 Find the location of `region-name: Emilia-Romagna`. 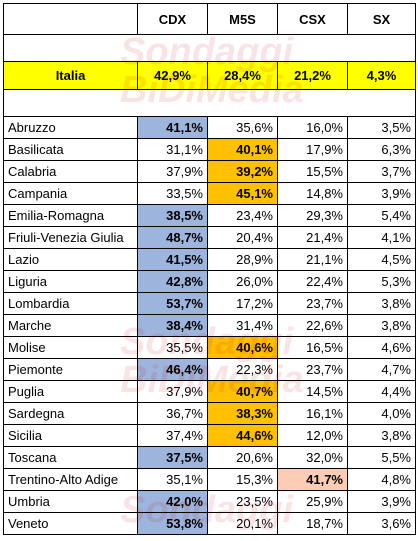

region-name: Emilia-Romagna is located at coordinates (70, 215).